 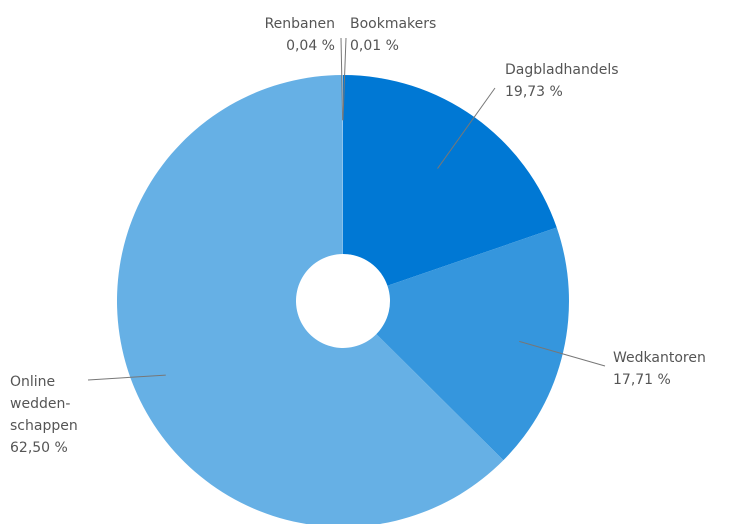 I want to click on category-label: Wedkantoren, so click(x=659, y=358).